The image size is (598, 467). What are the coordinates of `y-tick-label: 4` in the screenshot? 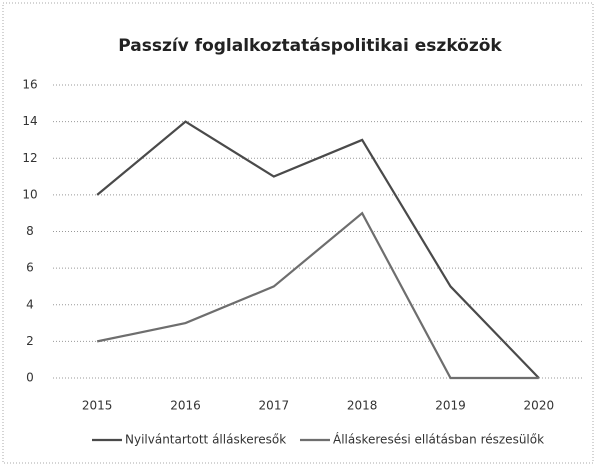 It's located at (30, 304).